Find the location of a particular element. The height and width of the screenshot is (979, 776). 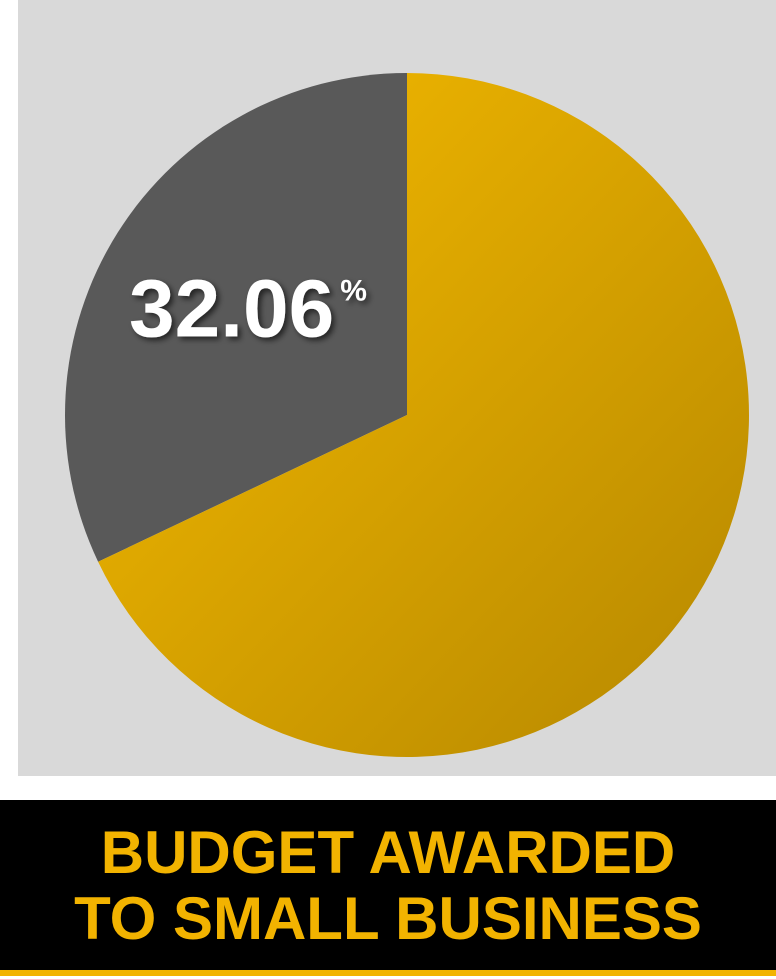

value-label: 32.06% is located at coordinates (248, 308).